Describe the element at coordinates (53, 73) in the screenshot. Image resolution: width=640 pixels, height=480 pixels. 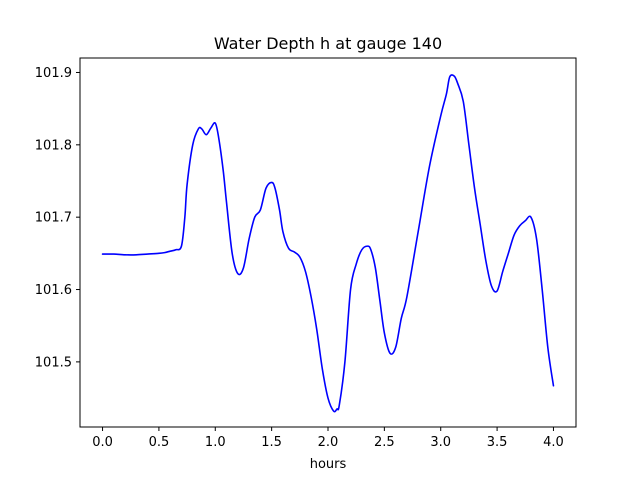
I see `y-tick-label: 101.9` at that location.